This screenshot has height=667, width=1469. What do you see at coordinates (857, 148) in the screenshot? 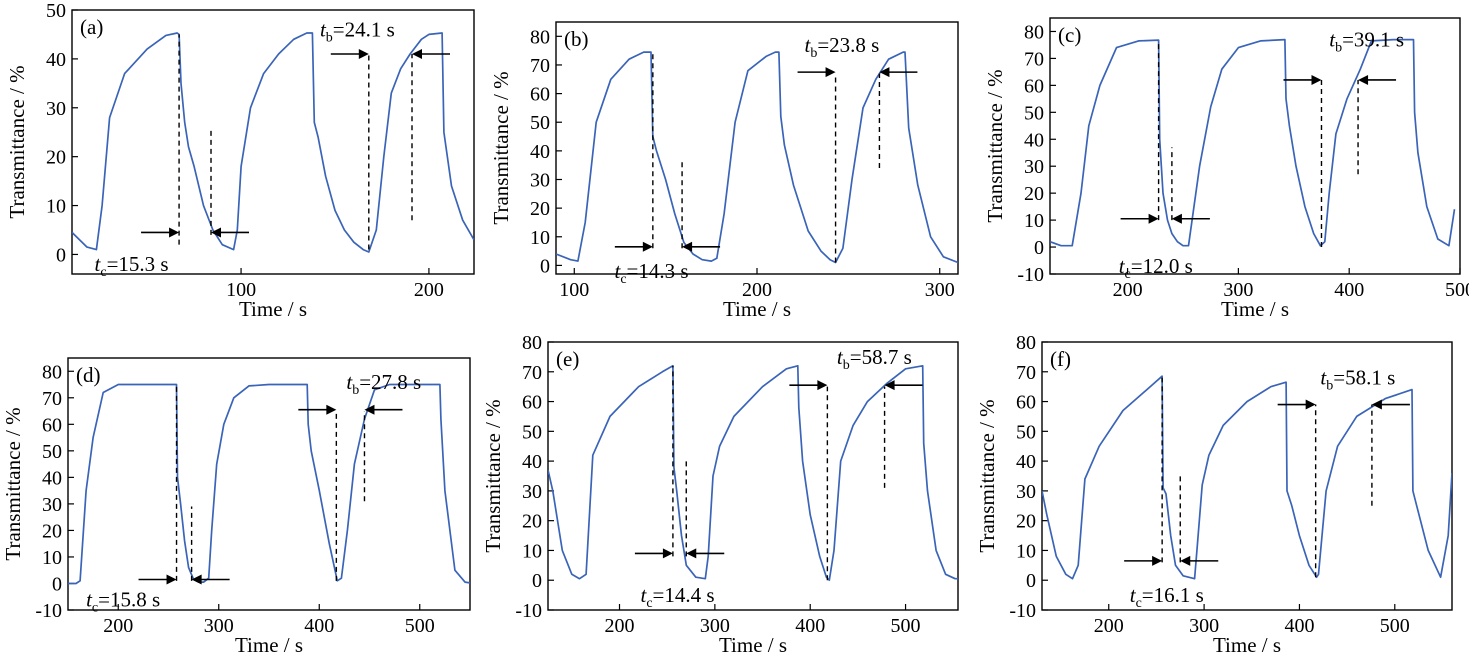
I see `tb-annotation: tb=23.8 s` at bounding box center [857, 148].